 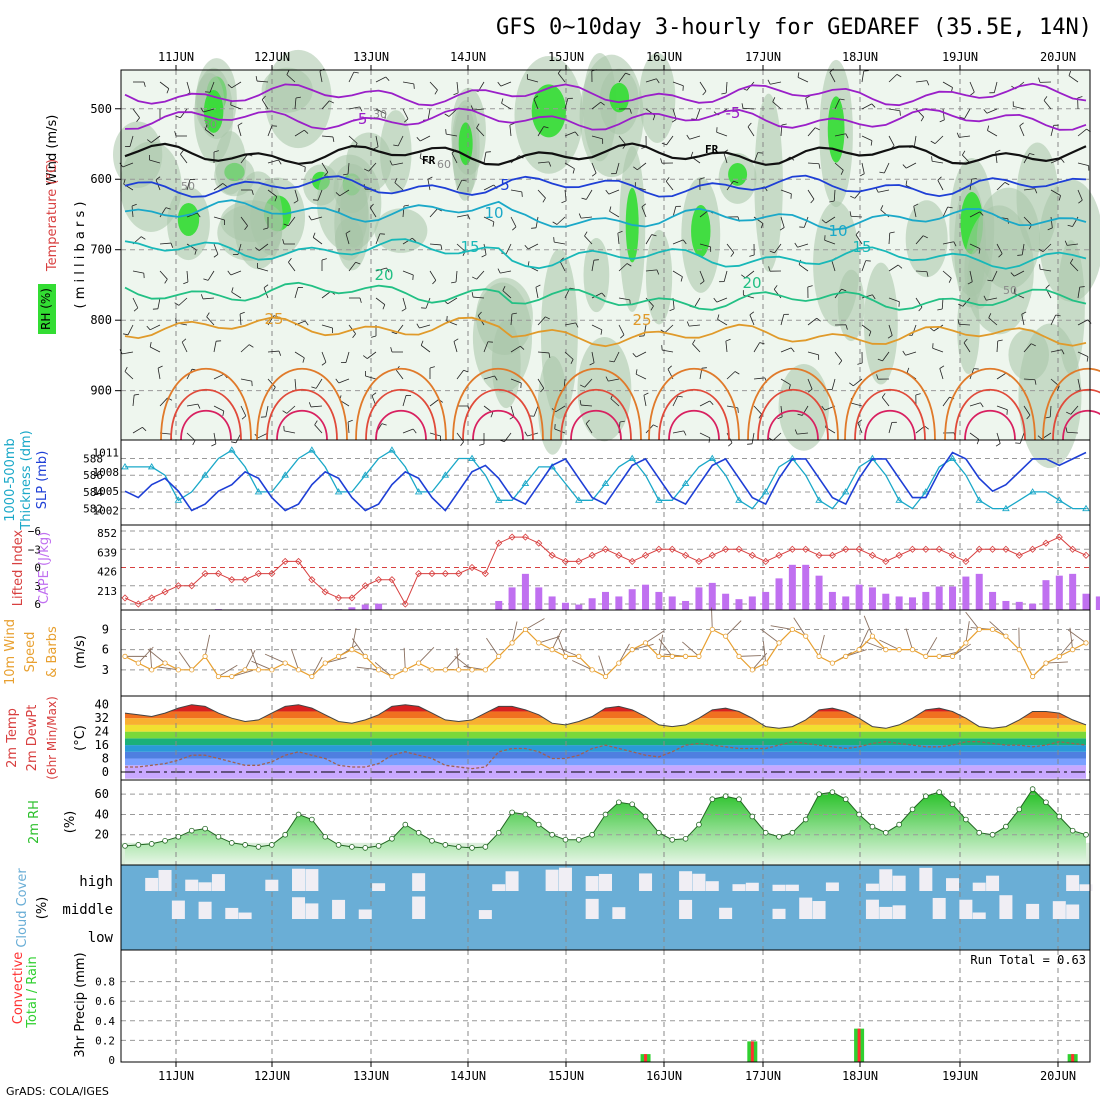 What do you see at coordinates (105, 650) in the screenshot?
I see `y-tick-label: 6` at bounding box center [105, 650].